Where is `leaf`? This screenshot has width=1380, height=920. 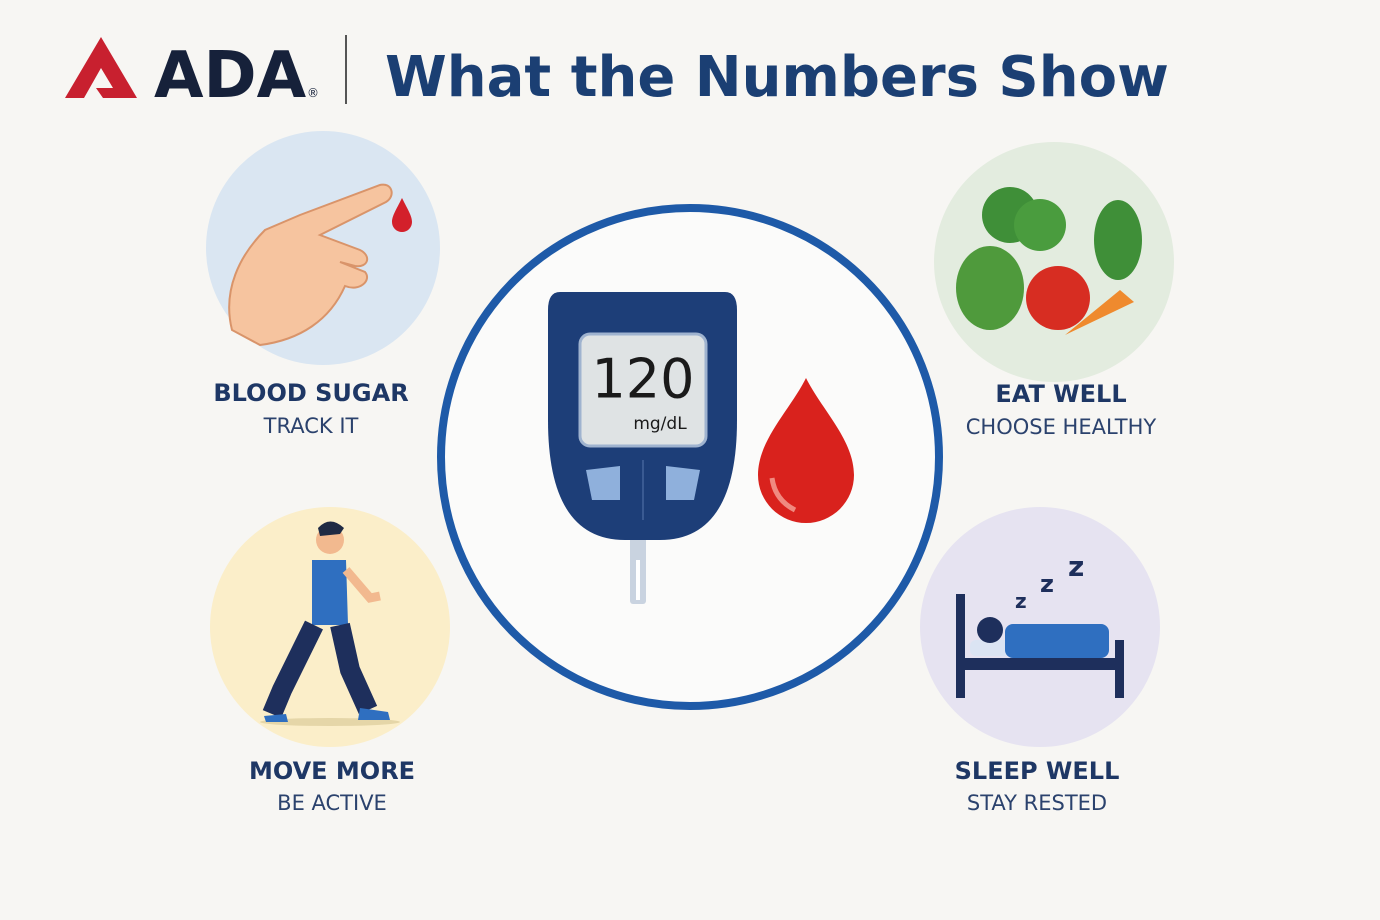
leaf is located at coordinates (1118, 240).